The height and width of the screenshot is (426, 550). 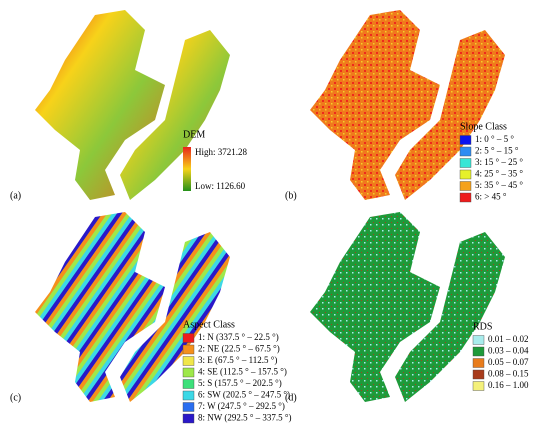 What do you see at coordinates (497, 151) in the screenshot?
I see `legend-label: 2: 5 ° – 15 °` at bounding box center [497, 151].